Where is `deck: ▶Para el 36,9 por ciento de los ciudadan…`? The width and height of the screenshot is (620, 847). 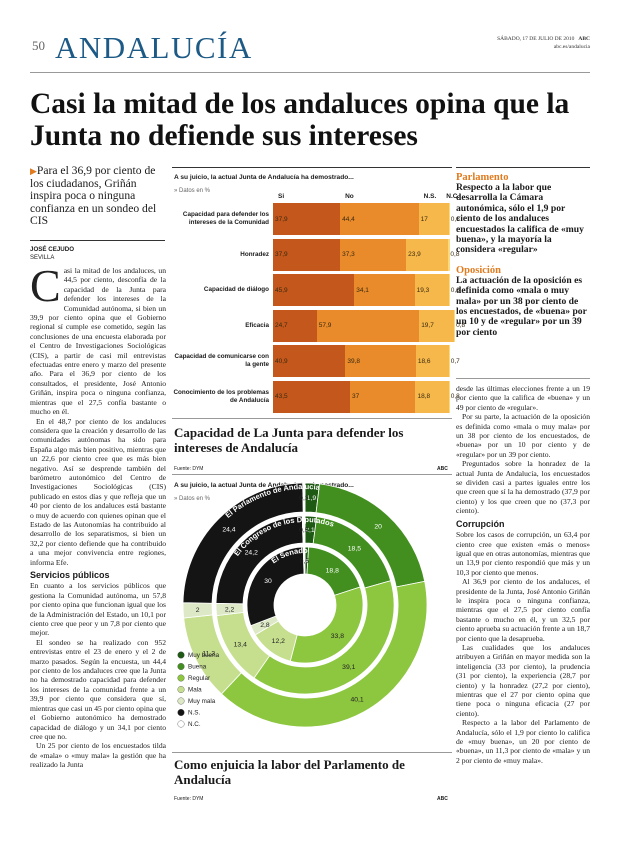
deck: ▶Para el 36,9 por ciento de los ciudadan… is located at coordinates (97, 196).